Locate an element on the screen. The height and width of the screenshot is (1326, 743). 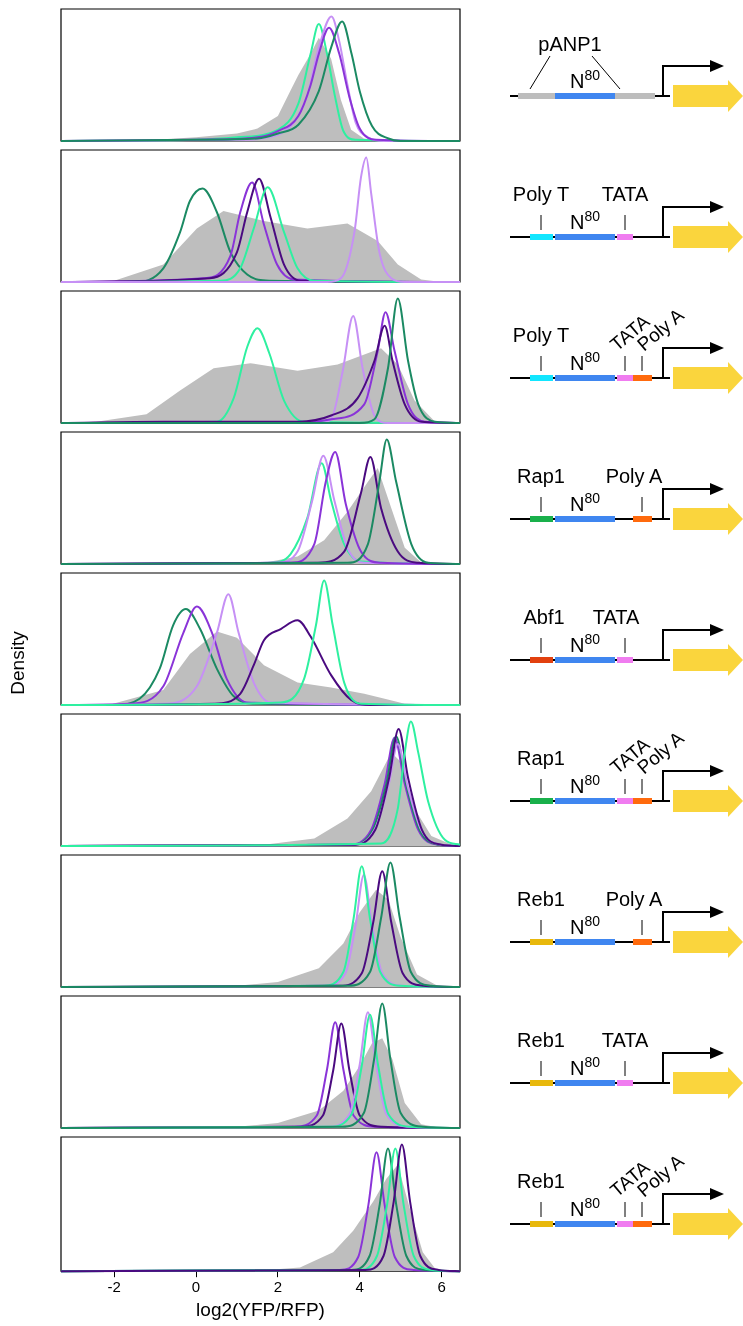
x-tick-label: 4 is located at coordinates (359, 1287).